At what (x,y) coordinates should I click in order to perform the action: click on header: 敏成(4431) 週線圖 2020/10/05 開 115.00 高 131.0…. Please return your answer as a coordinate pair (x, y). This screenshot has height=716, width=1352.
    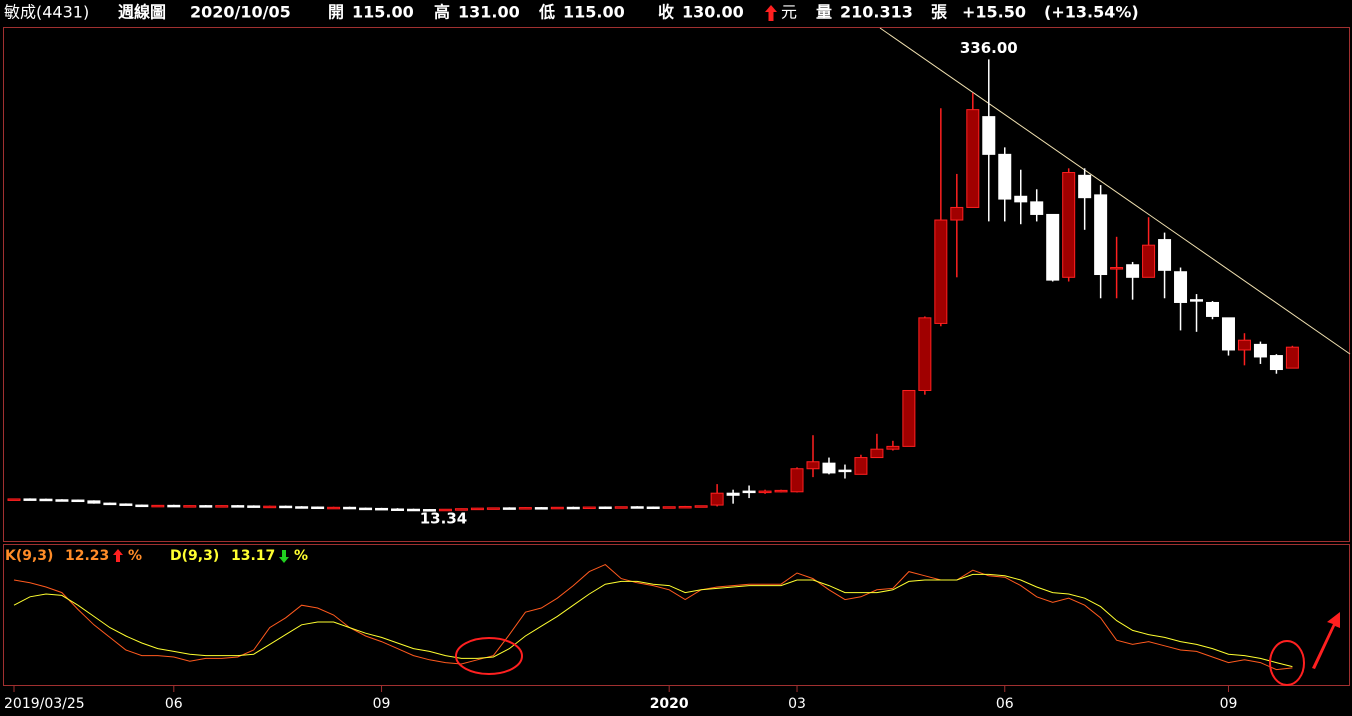
    Looking at the image, I should click on (571, 12).